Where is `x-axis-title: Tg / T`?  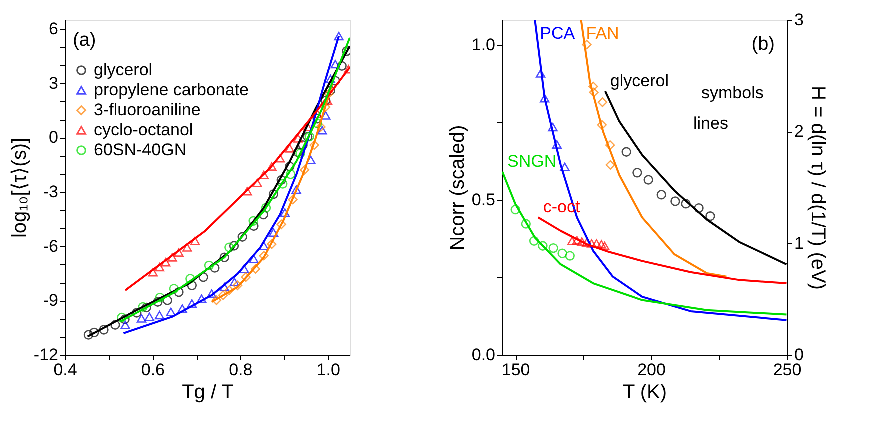 x-axis-title: Tg / T is located at coordinates (208, 393).